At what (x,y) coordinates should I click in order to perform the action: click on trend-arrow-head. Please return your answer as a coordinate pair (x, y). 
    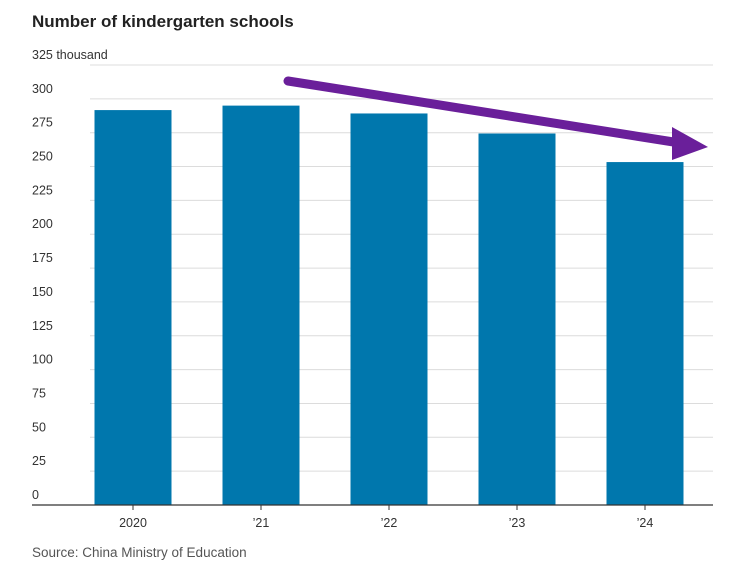
    Looking at the image, I should click on (690, 143).